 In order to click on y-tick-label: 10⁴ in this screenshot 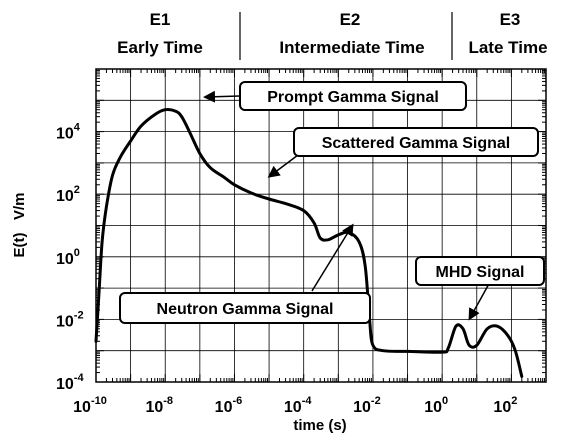, I will do `click(68, 132)`.